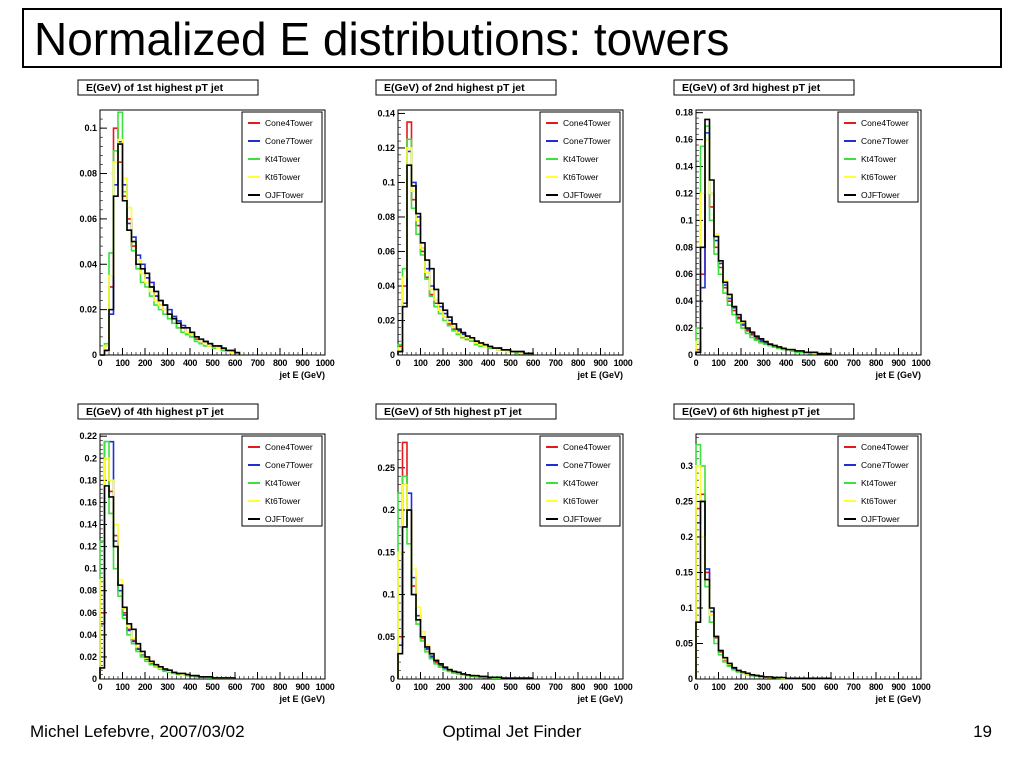 The height and width of the screenshot is (768, 1024). I want to click on y-tick-label: 0.25, so click(684, 501).